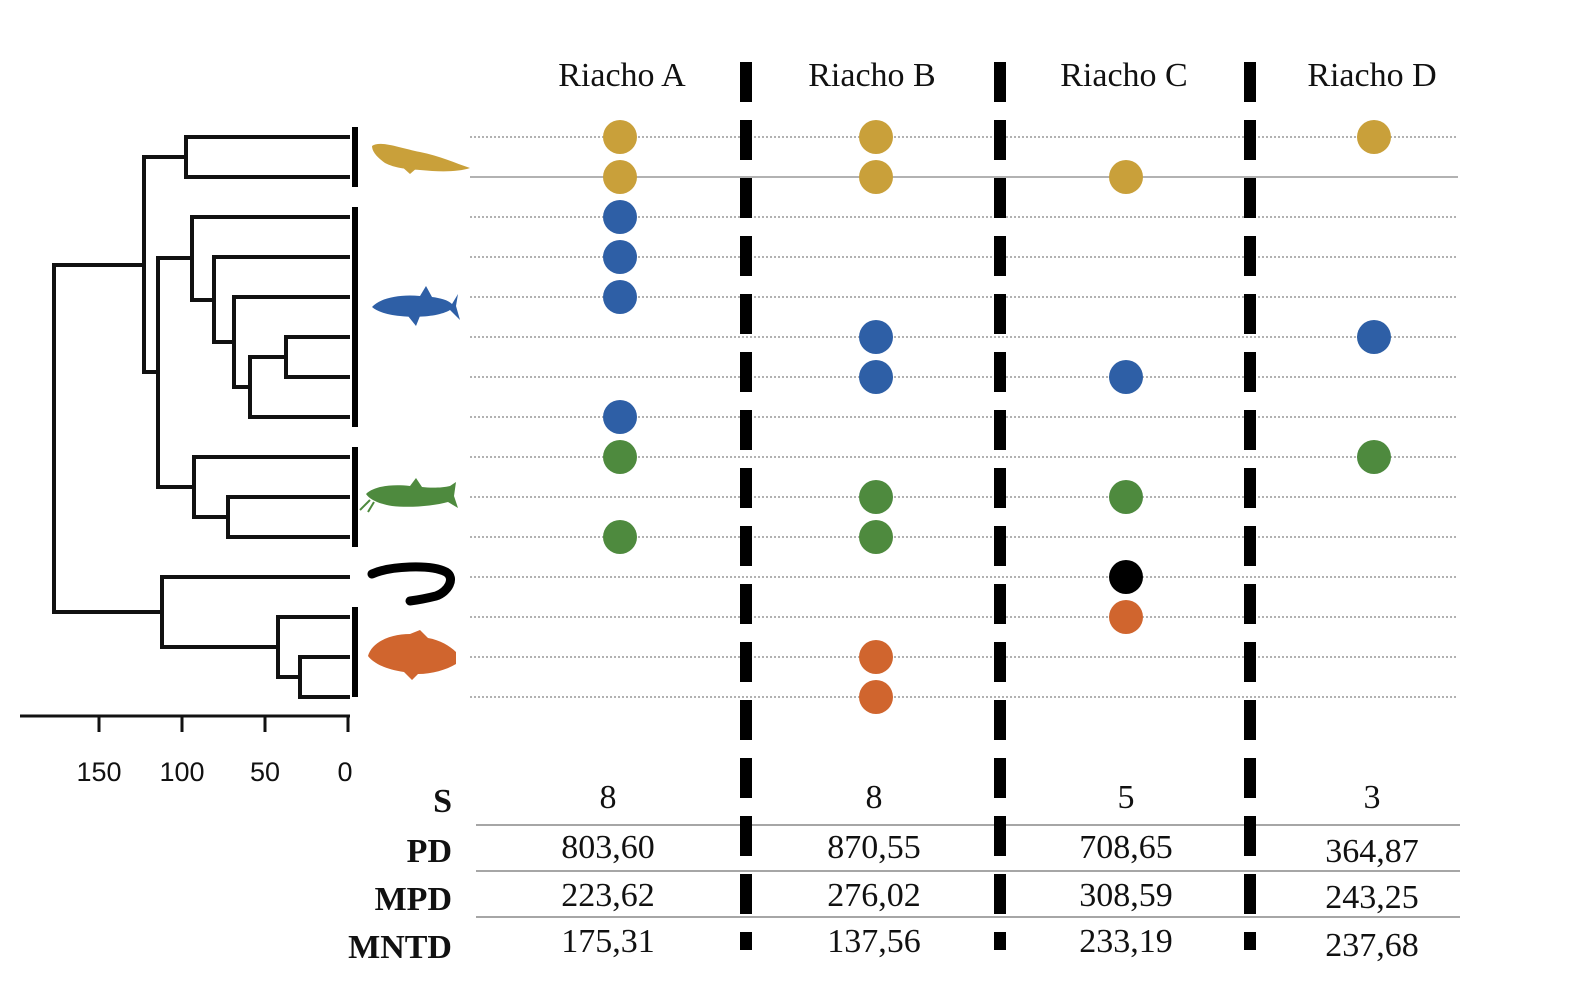 Image resolution: width=1586 pixels, height=1006 pixels. Describe the element at coordinates (1126, 797) in the screenshot. I see `metric-value: 5` at that location.